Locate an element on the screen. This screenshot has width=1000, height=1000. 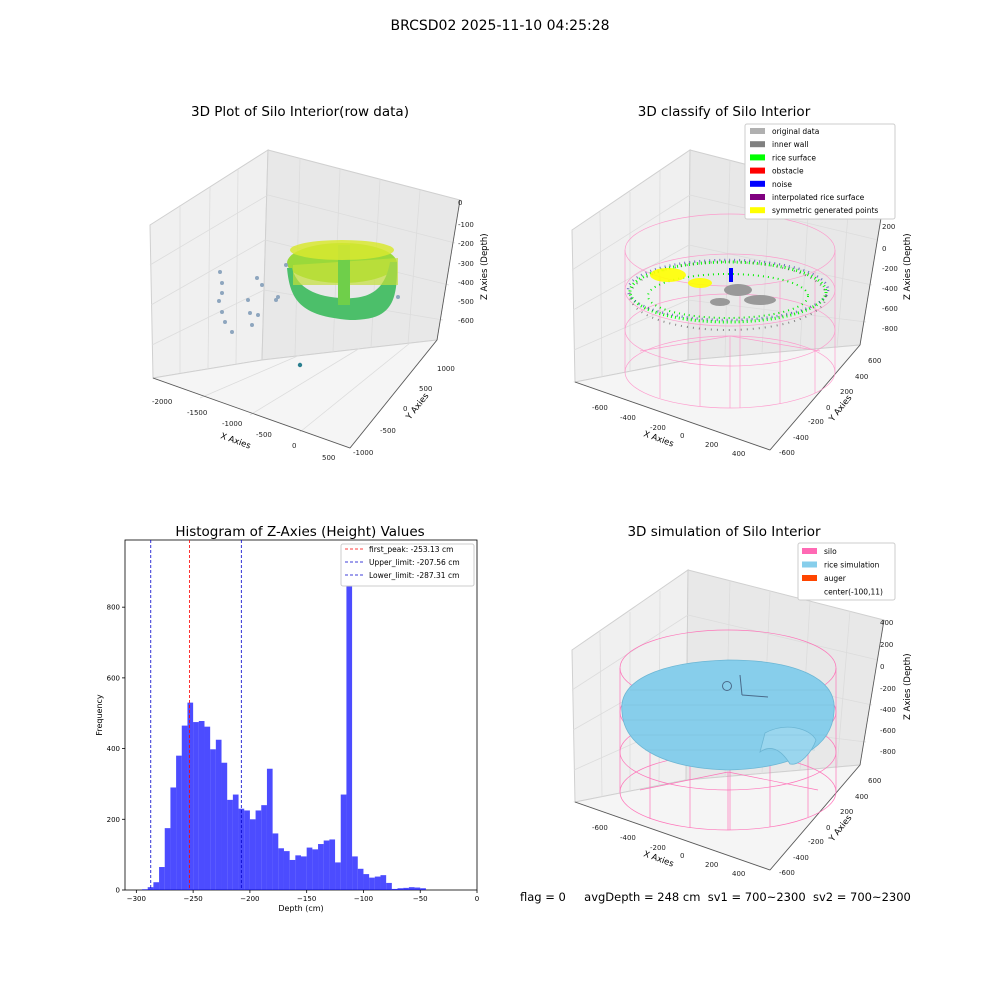
raw-ztick: -400 is located at coordinates (466, 283).